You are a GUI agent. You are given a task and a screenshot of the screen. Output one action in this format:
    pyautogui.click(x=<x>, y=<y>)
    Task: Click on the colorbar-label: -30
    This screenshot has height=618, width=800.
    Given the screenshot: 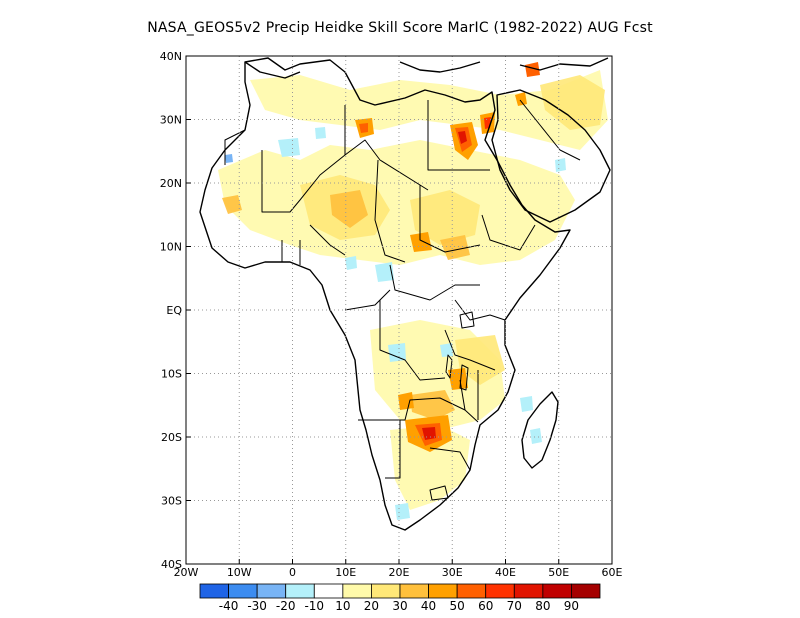 What is the action you would take?
    pyautogui.click(x=257, y=606)
    